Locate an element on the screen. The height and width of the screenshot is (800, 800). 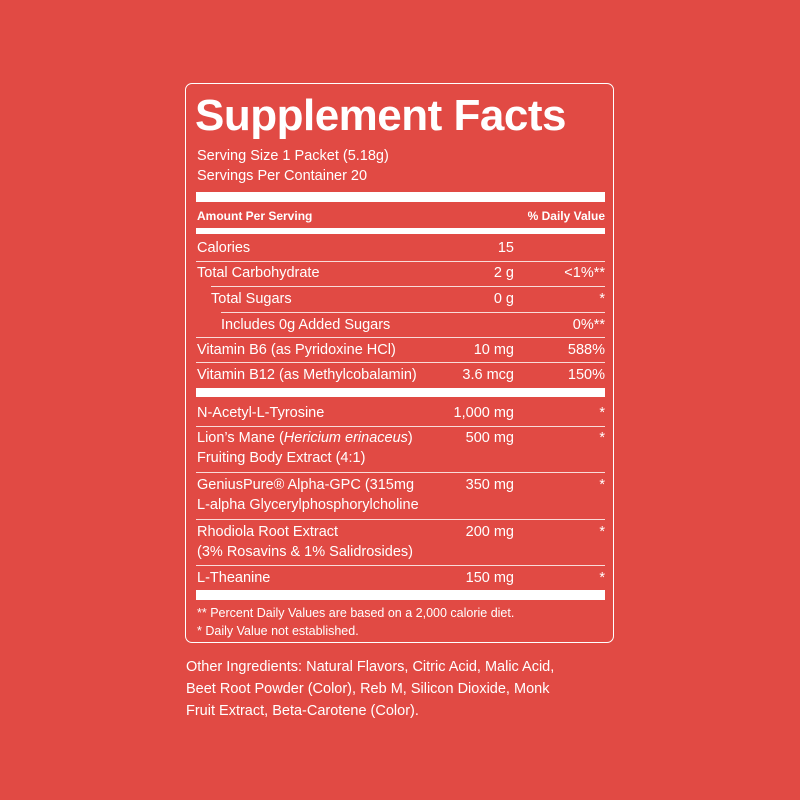
nutrient-name: Lion’s Mane (Hericium erinaceus) is located at coordinates (305, 438).